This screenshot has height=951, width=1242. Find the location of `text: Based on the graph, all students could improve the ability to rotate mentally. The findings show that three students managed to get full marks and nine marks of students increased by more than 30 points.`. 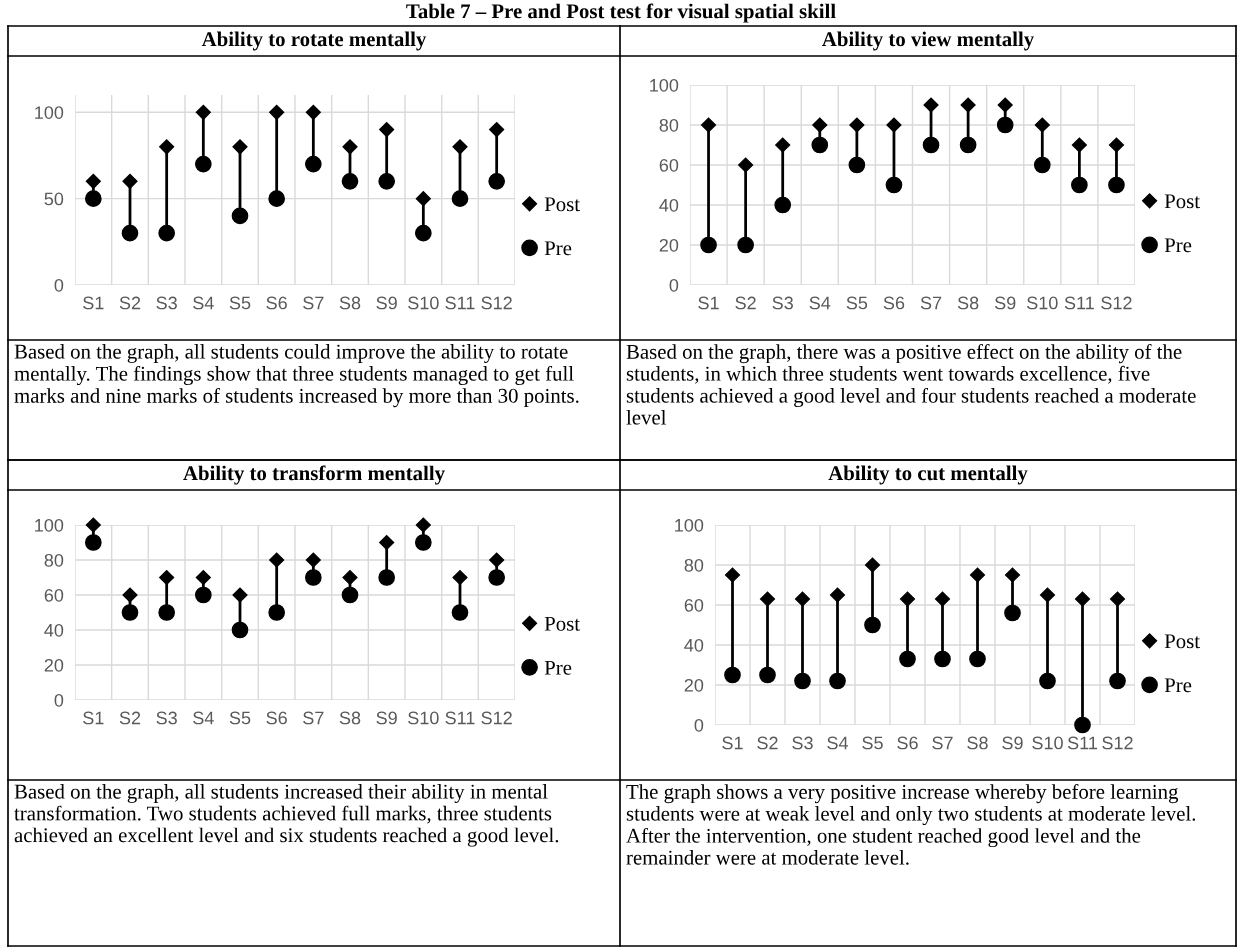

text: Based on the graph, all students could improve the ability to rotate mentally. The findings show that three students managed to get full marks and nine marks of students increased by more than 30 points. is located at coordinates (296, 376).